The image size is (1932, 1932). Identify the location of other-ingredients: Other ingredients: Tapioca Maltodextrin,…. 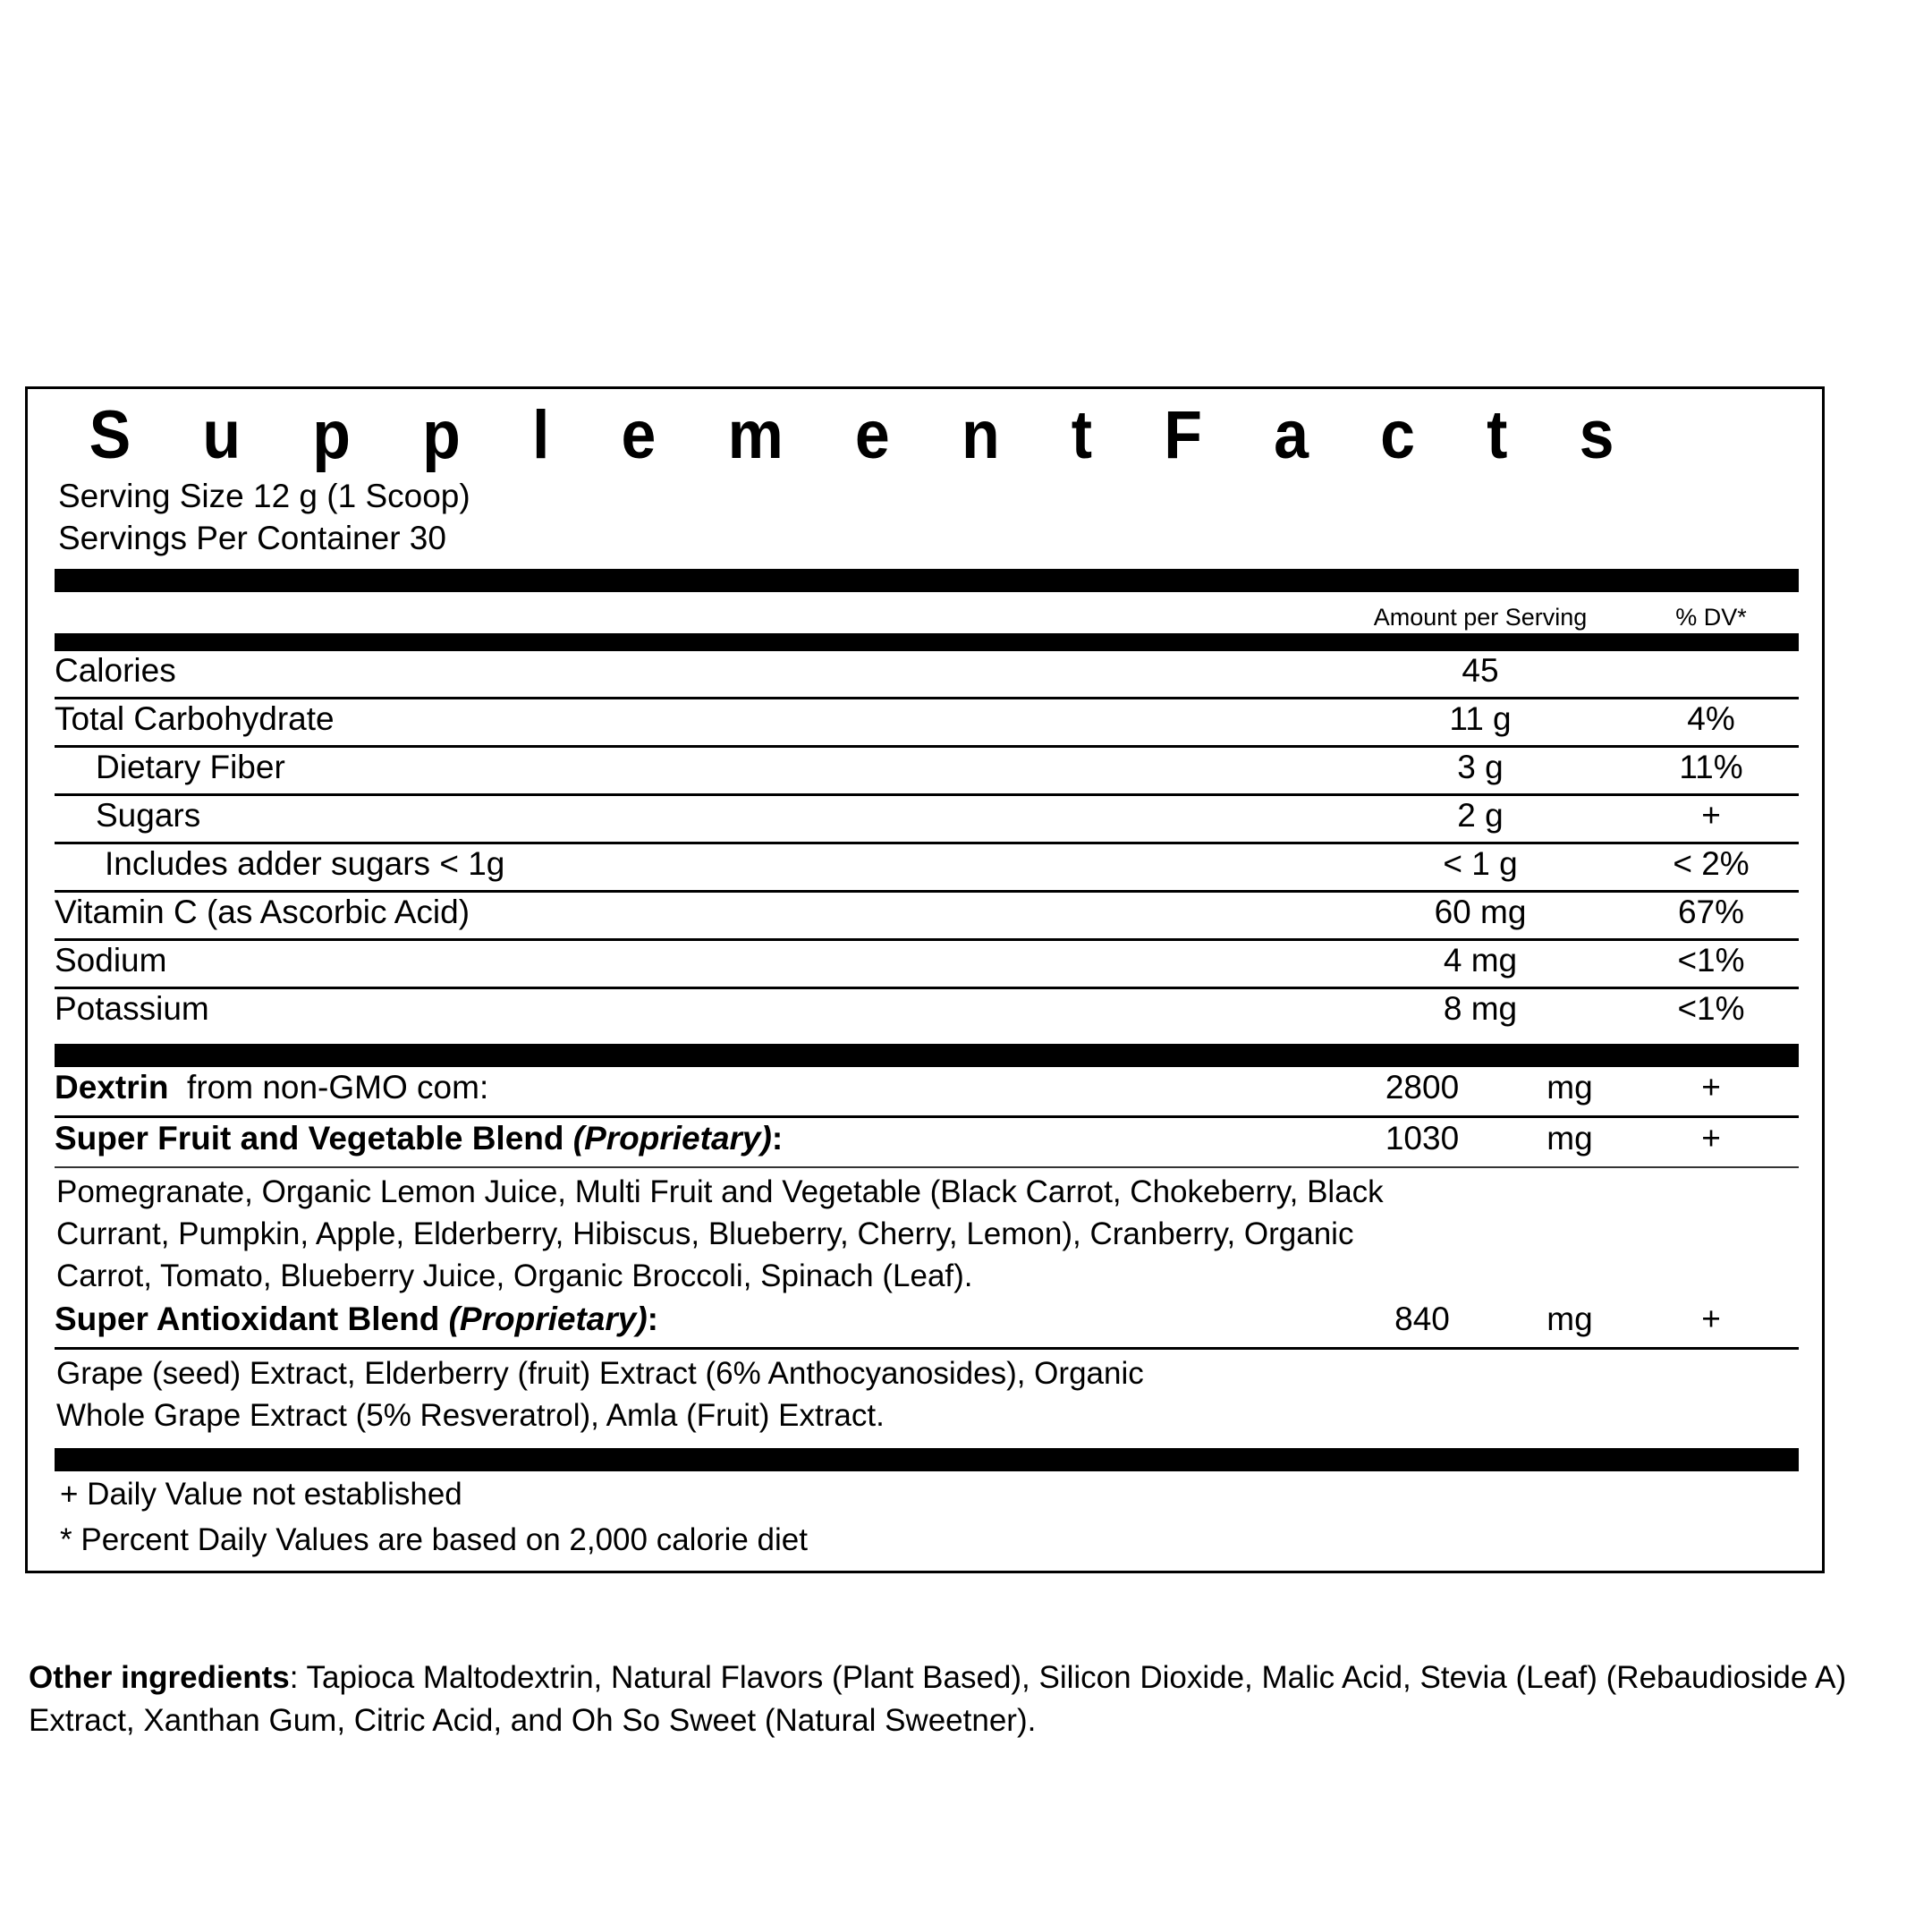
(959, 1699).